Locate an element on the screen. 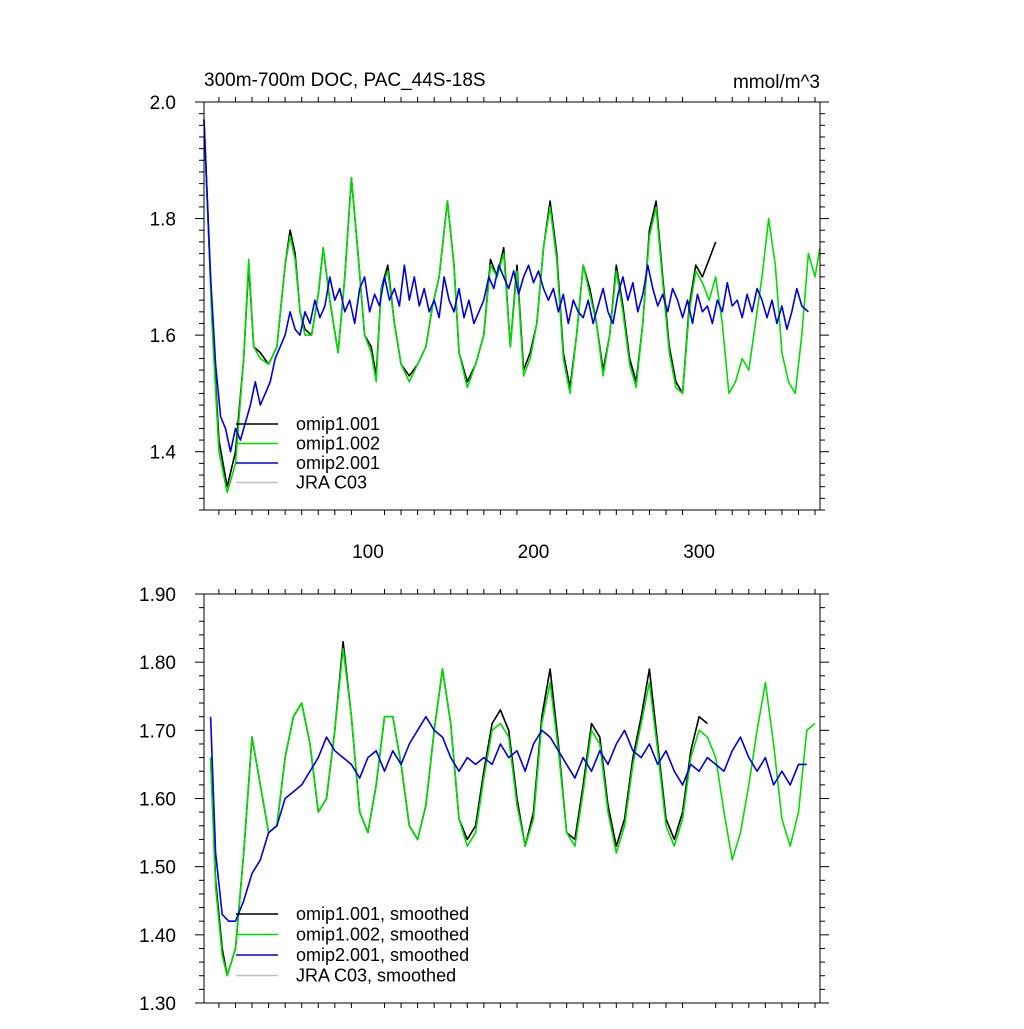 The height and width of the screenshot is (1029, 1024). y-tick-label: 1.60 is located at coordinates (157, 800).